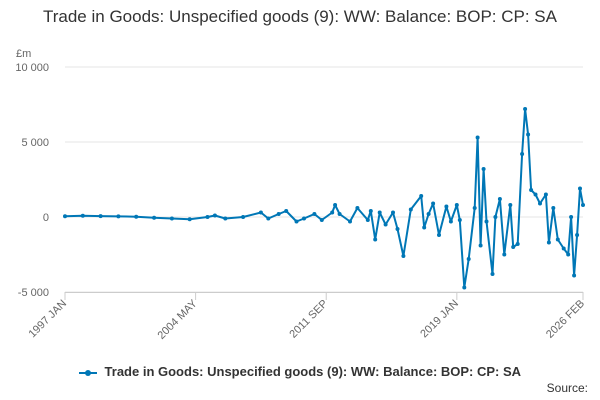  Describe the element at coordinates (439, 319) in the screenshot. I see `x-tick-label: 2019 JAN` at that location.